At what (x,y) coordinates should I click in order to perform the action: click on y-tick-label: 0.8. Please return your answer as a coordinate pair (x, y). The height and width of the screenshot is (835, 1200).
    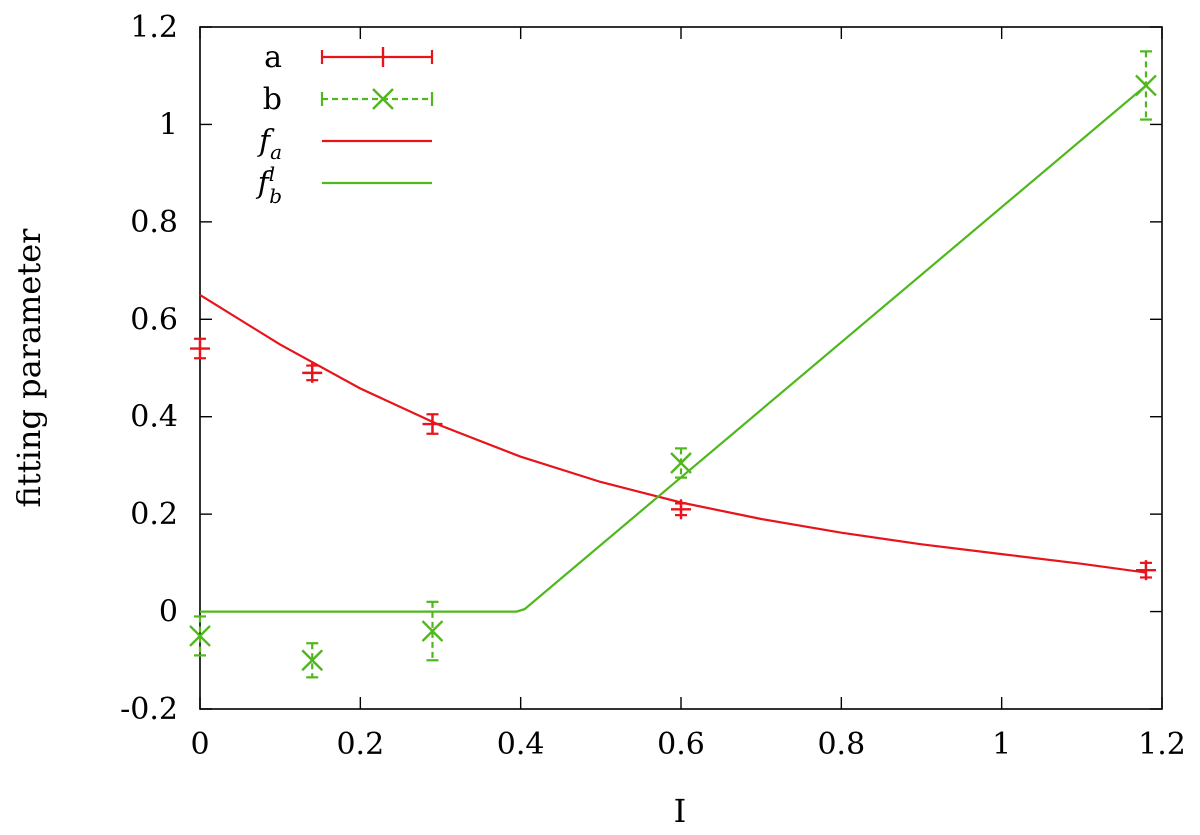
    Looking at the image, I should click on (154, 222).